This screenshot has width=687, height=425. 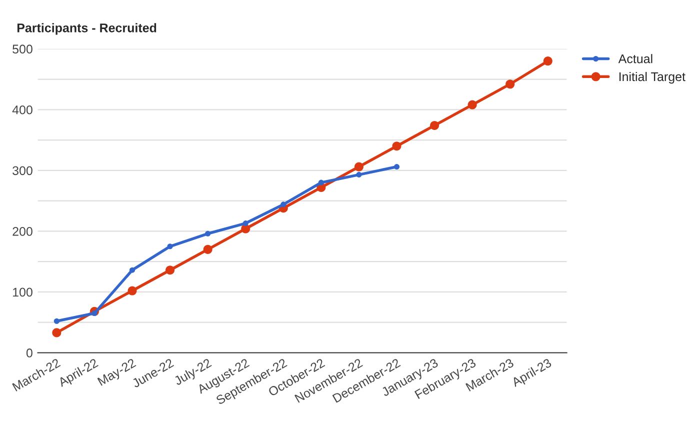 What do you see at coordinates (22, 171) in the screenshot?
I see `y-tick-label: 300` at bounding box center [22, 171].